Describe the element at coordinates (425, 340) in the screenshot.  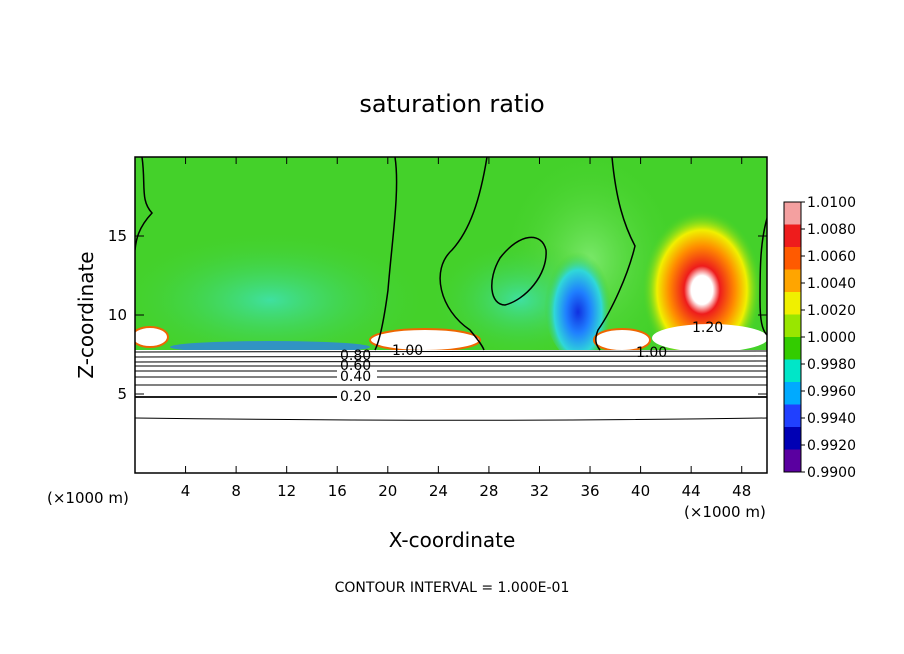
I see `saturated-cap-mid` at that location.